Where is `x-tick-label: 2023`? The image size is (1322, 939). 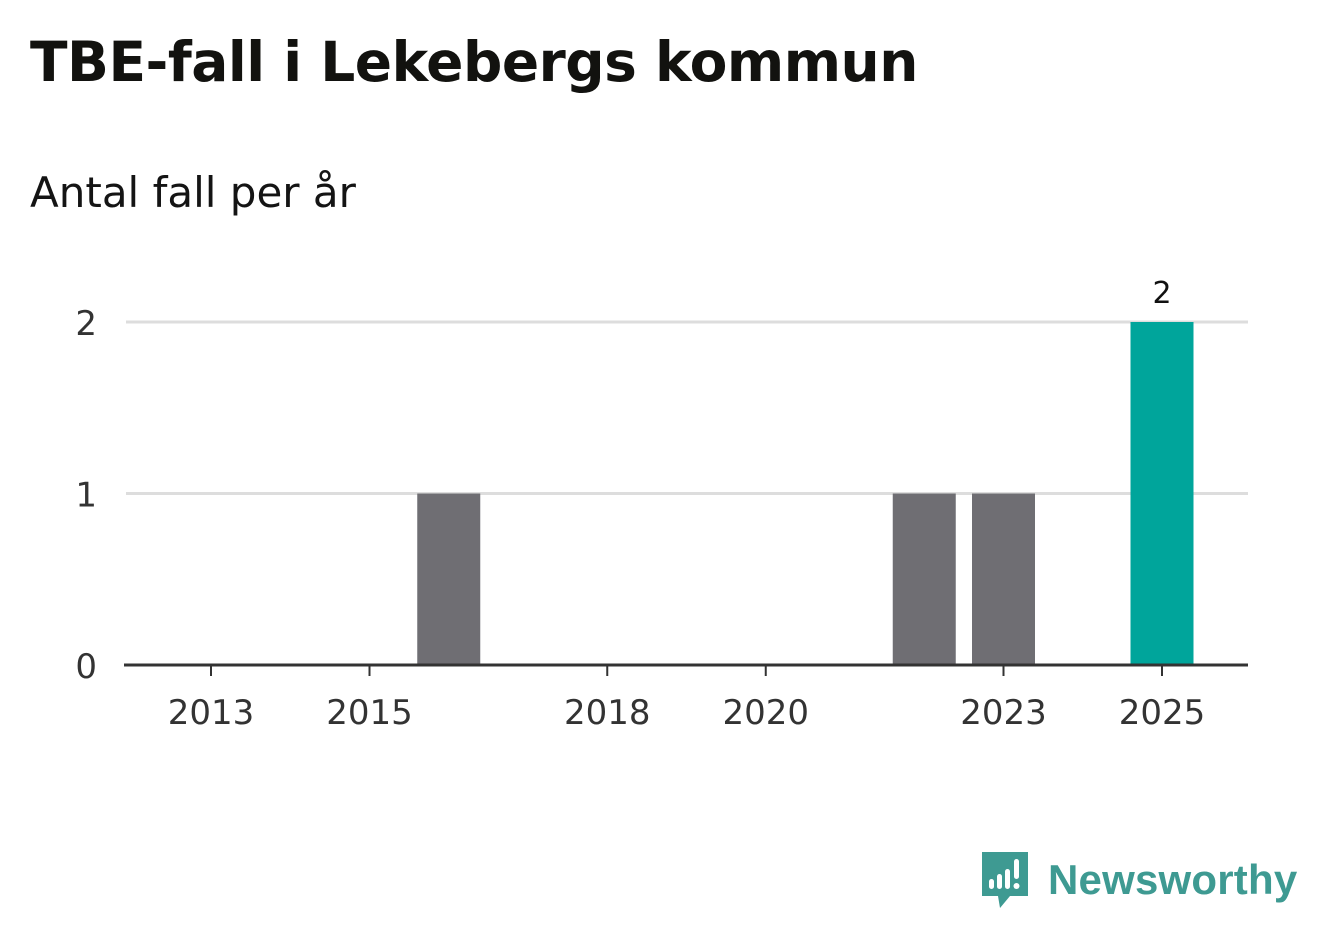 x-tick-label: 2023 is located at coordinates (1003, 713).